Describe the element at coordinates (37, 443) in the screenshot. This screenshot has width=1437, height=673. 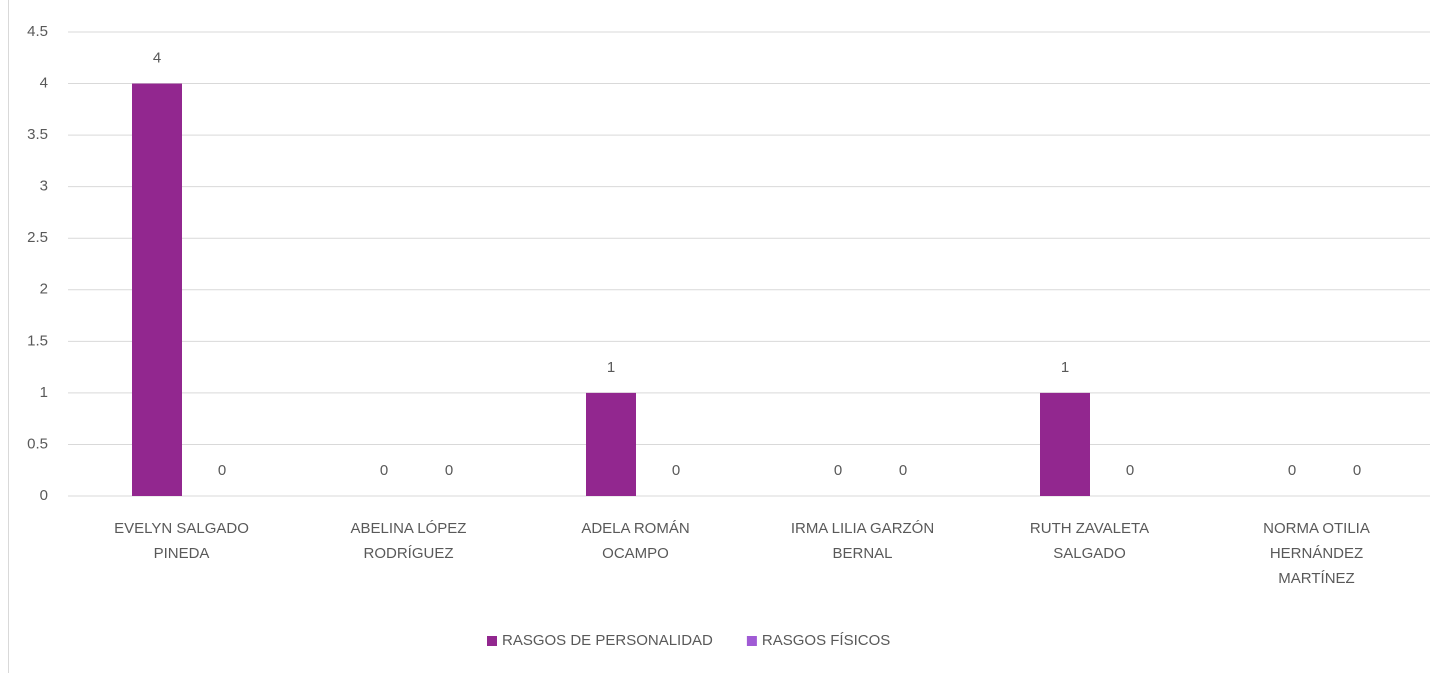
I see `y-tick-label: 0.5` at that location.